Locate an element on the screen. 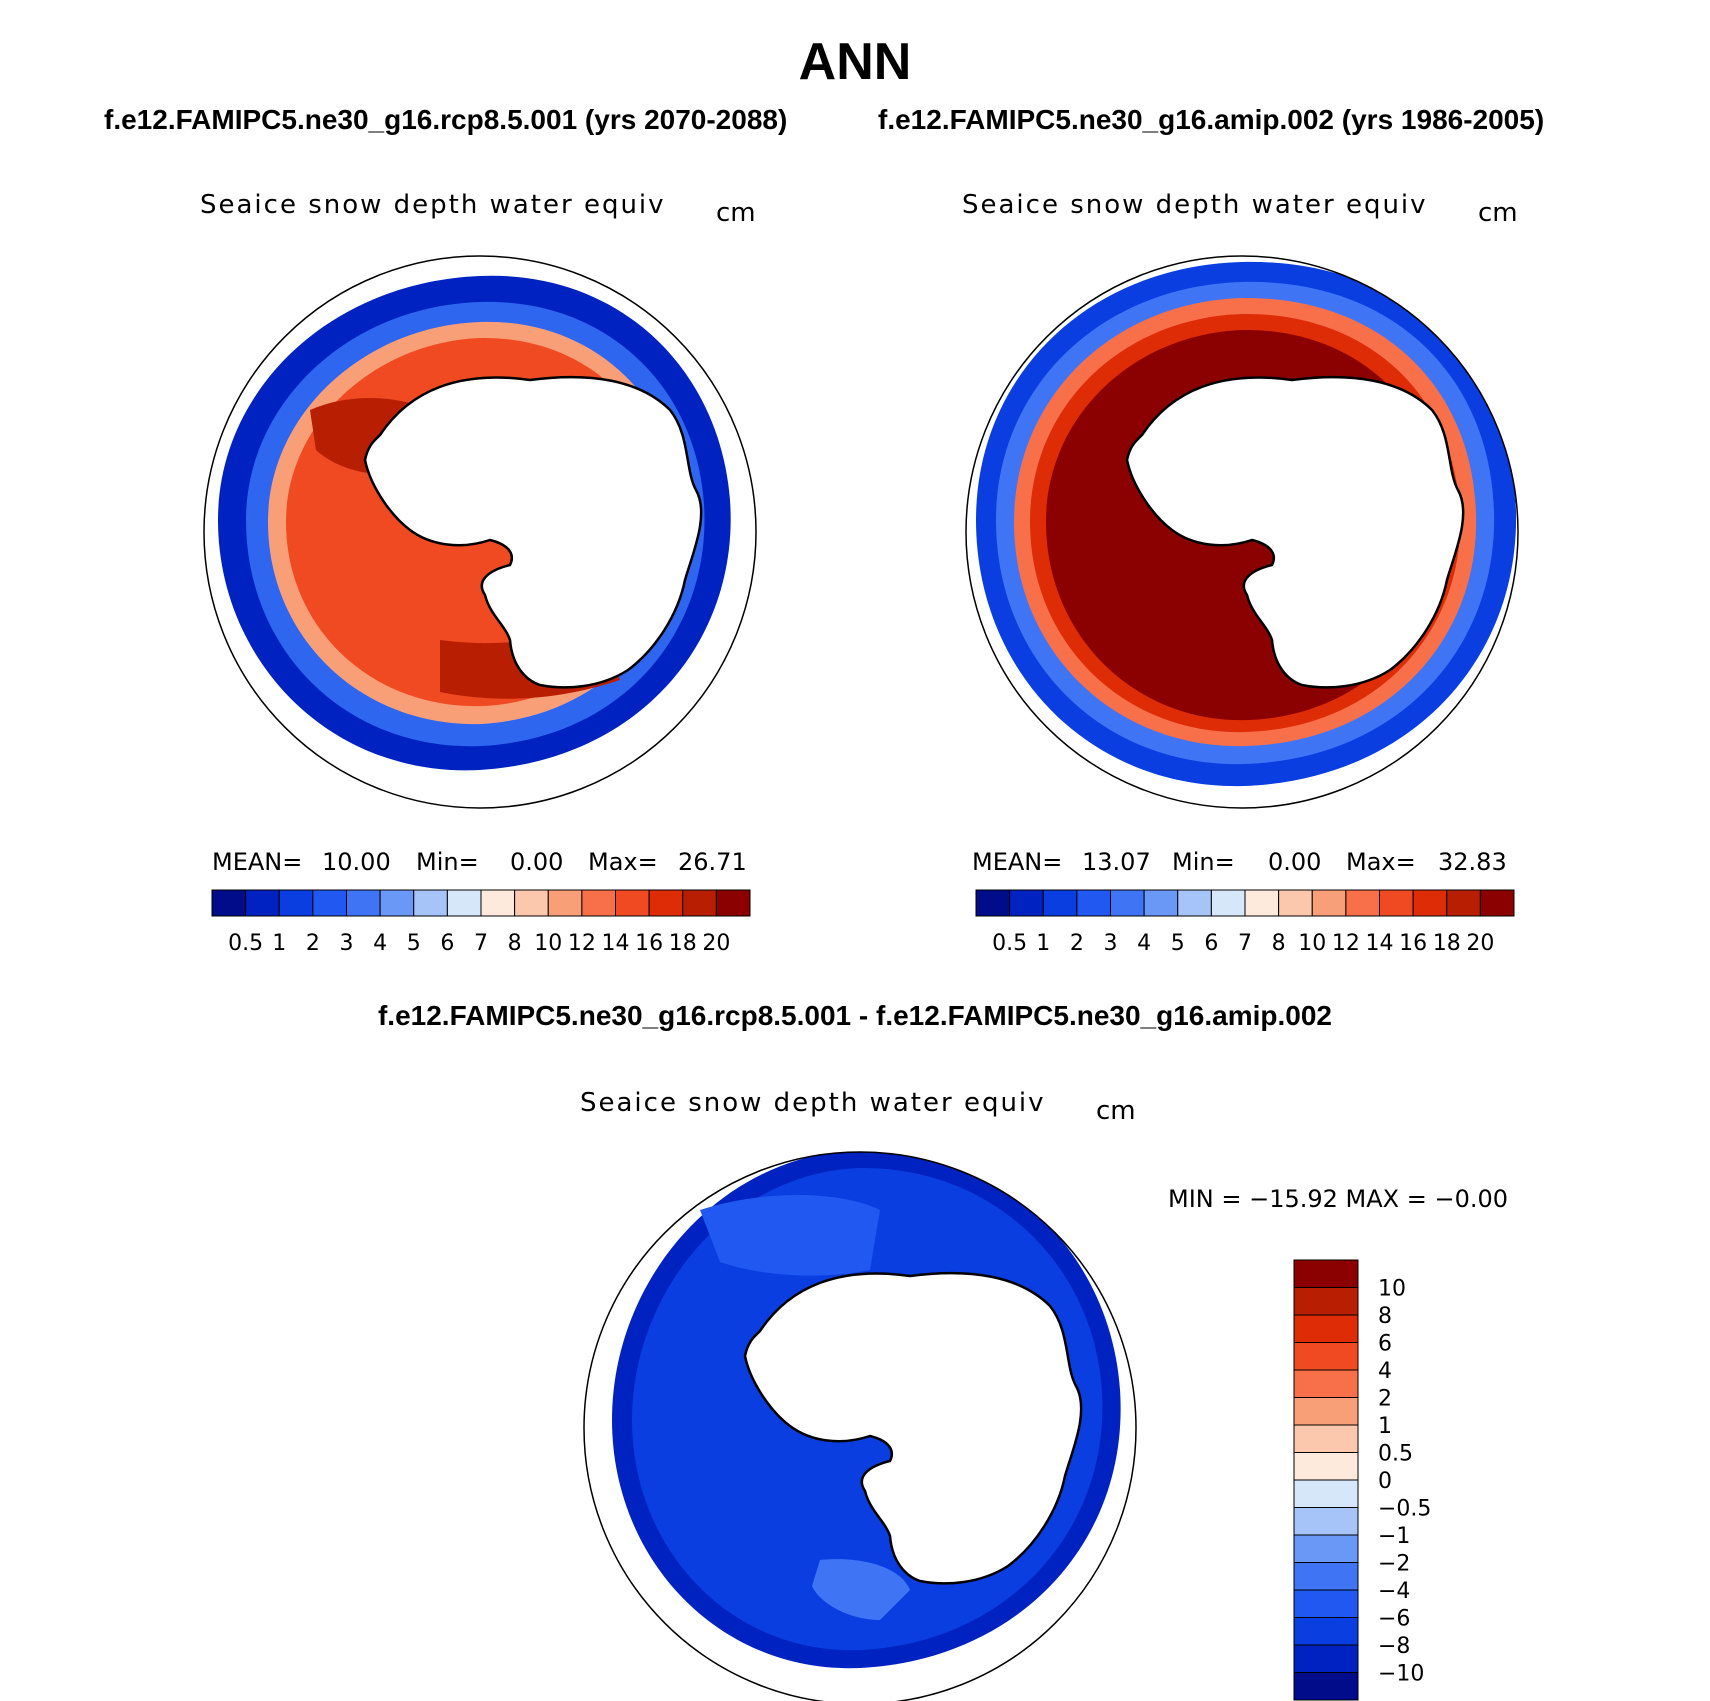 The width and height of the screenshot is (1710, 1701). panel-3-map-boundary is located at coordinates (860, 1426).